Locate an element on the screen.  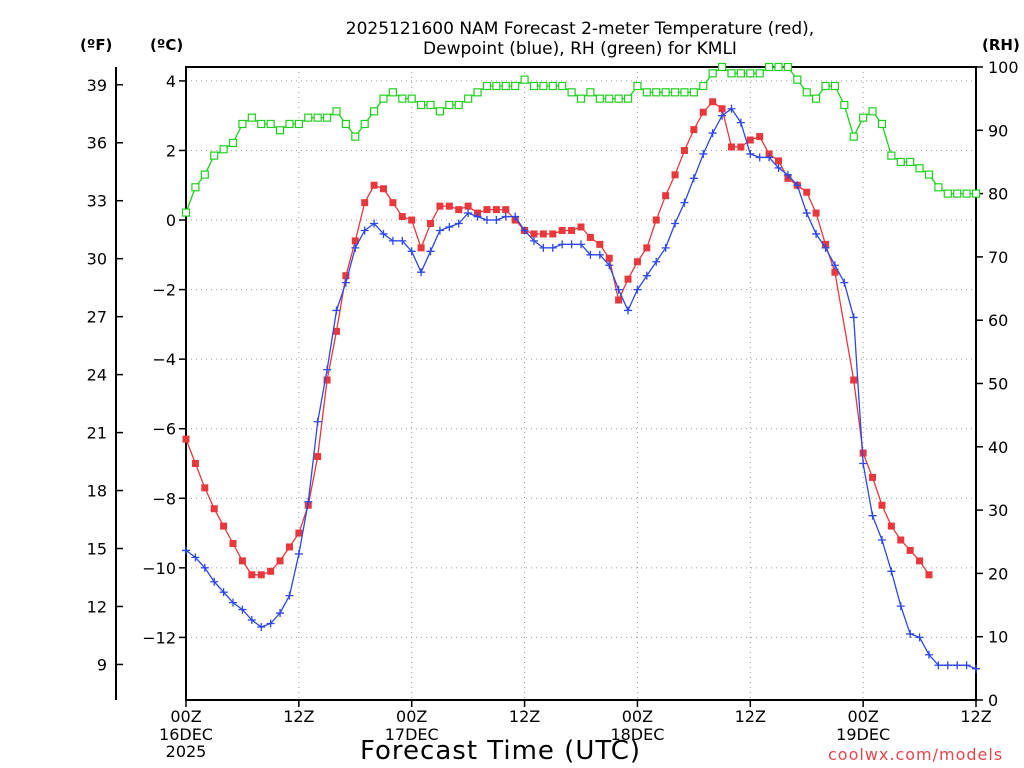
rh-tick-label: 10 is located at coordinates (998, 637).